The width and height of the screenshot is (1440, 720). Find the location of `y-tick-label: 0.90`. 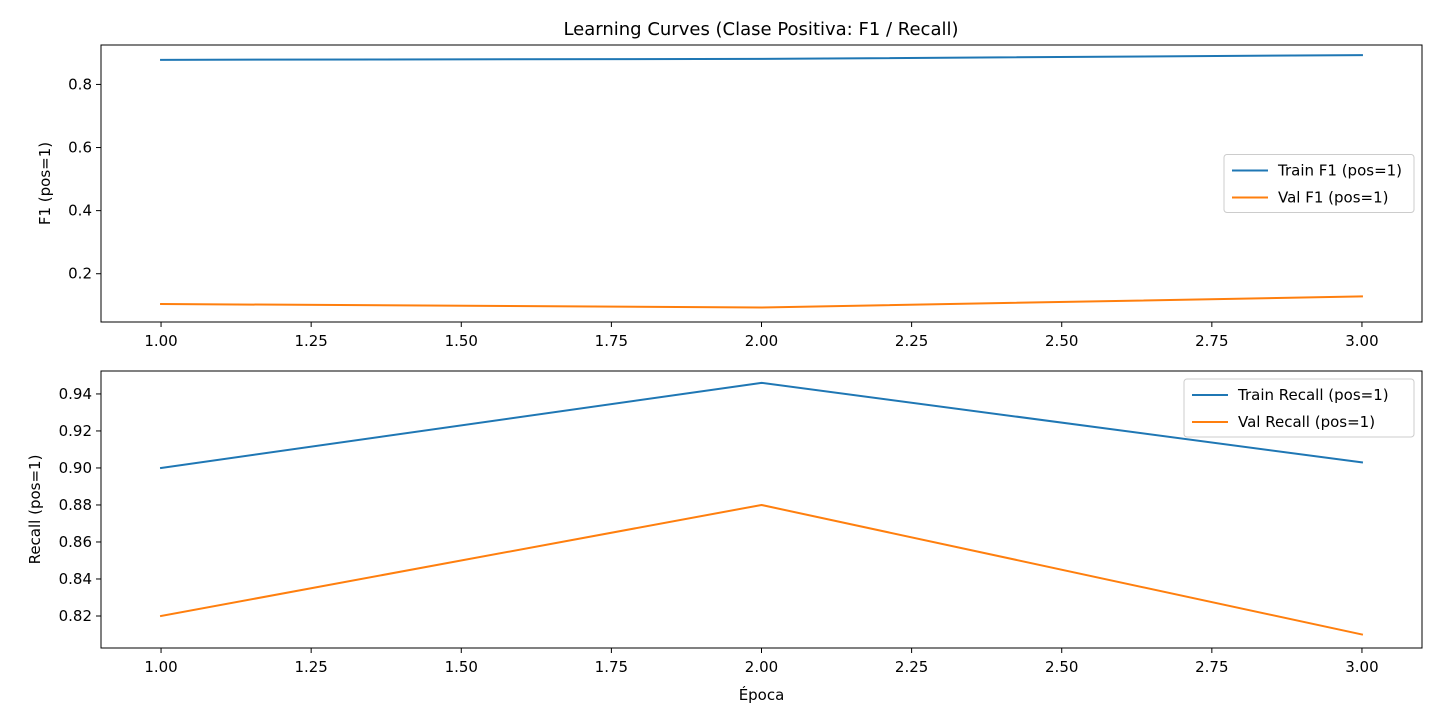

y-tick-label: 0.90 is located at coordinates (75, 468).